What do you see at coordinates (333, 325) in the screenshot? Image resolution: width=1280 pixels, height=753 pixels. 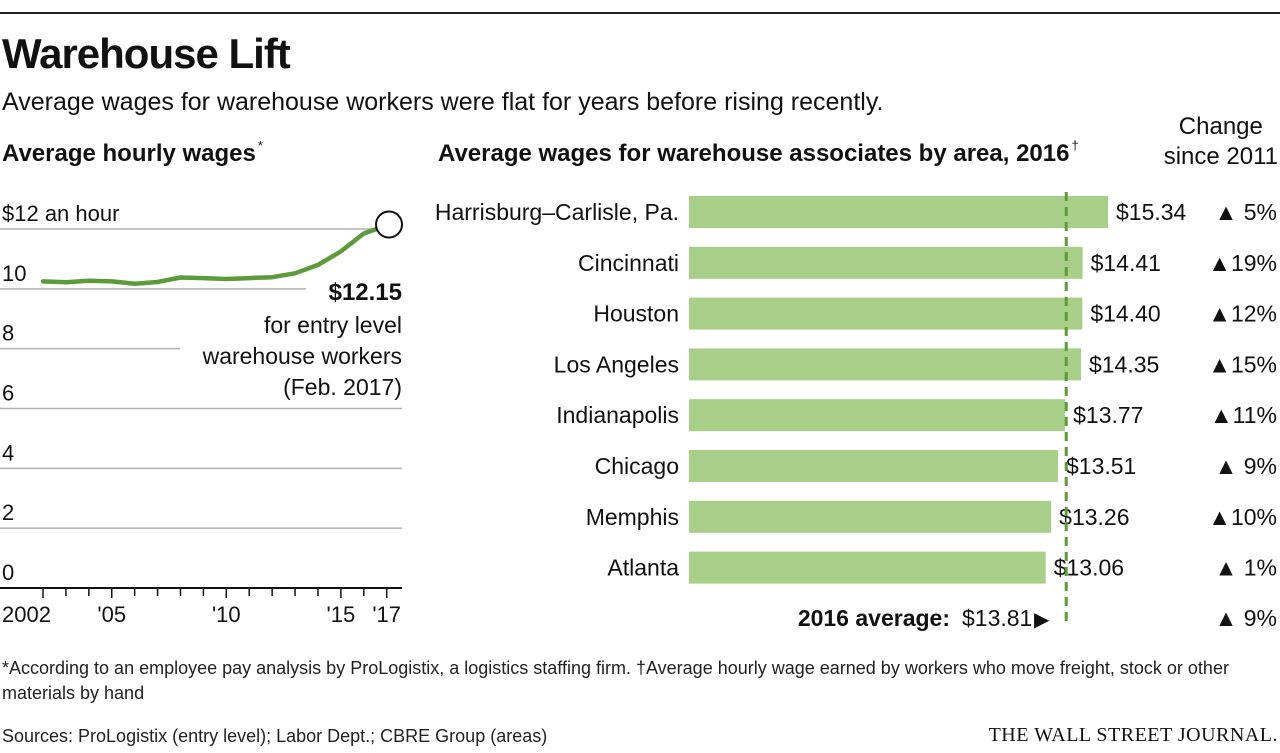 I see `annotation-line: for entry level` at bounding box center [333, 325].